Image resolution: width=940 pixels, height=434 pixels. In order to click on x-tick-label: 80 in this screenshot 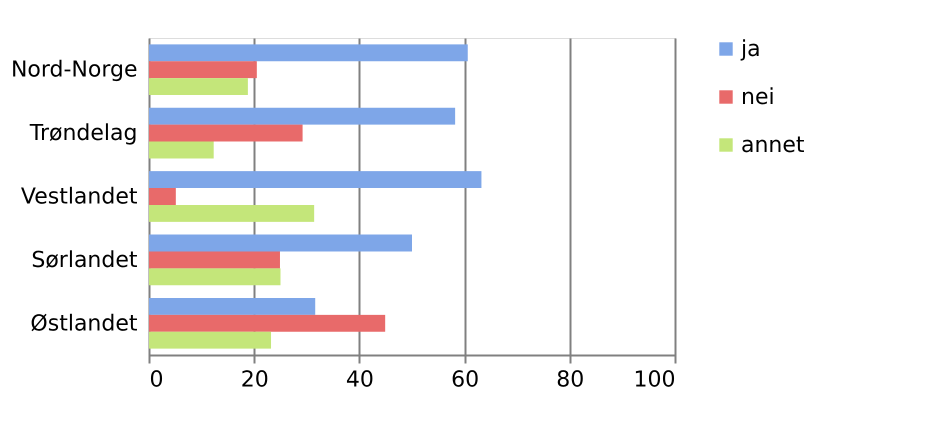, I will do `click(570, 380)`.